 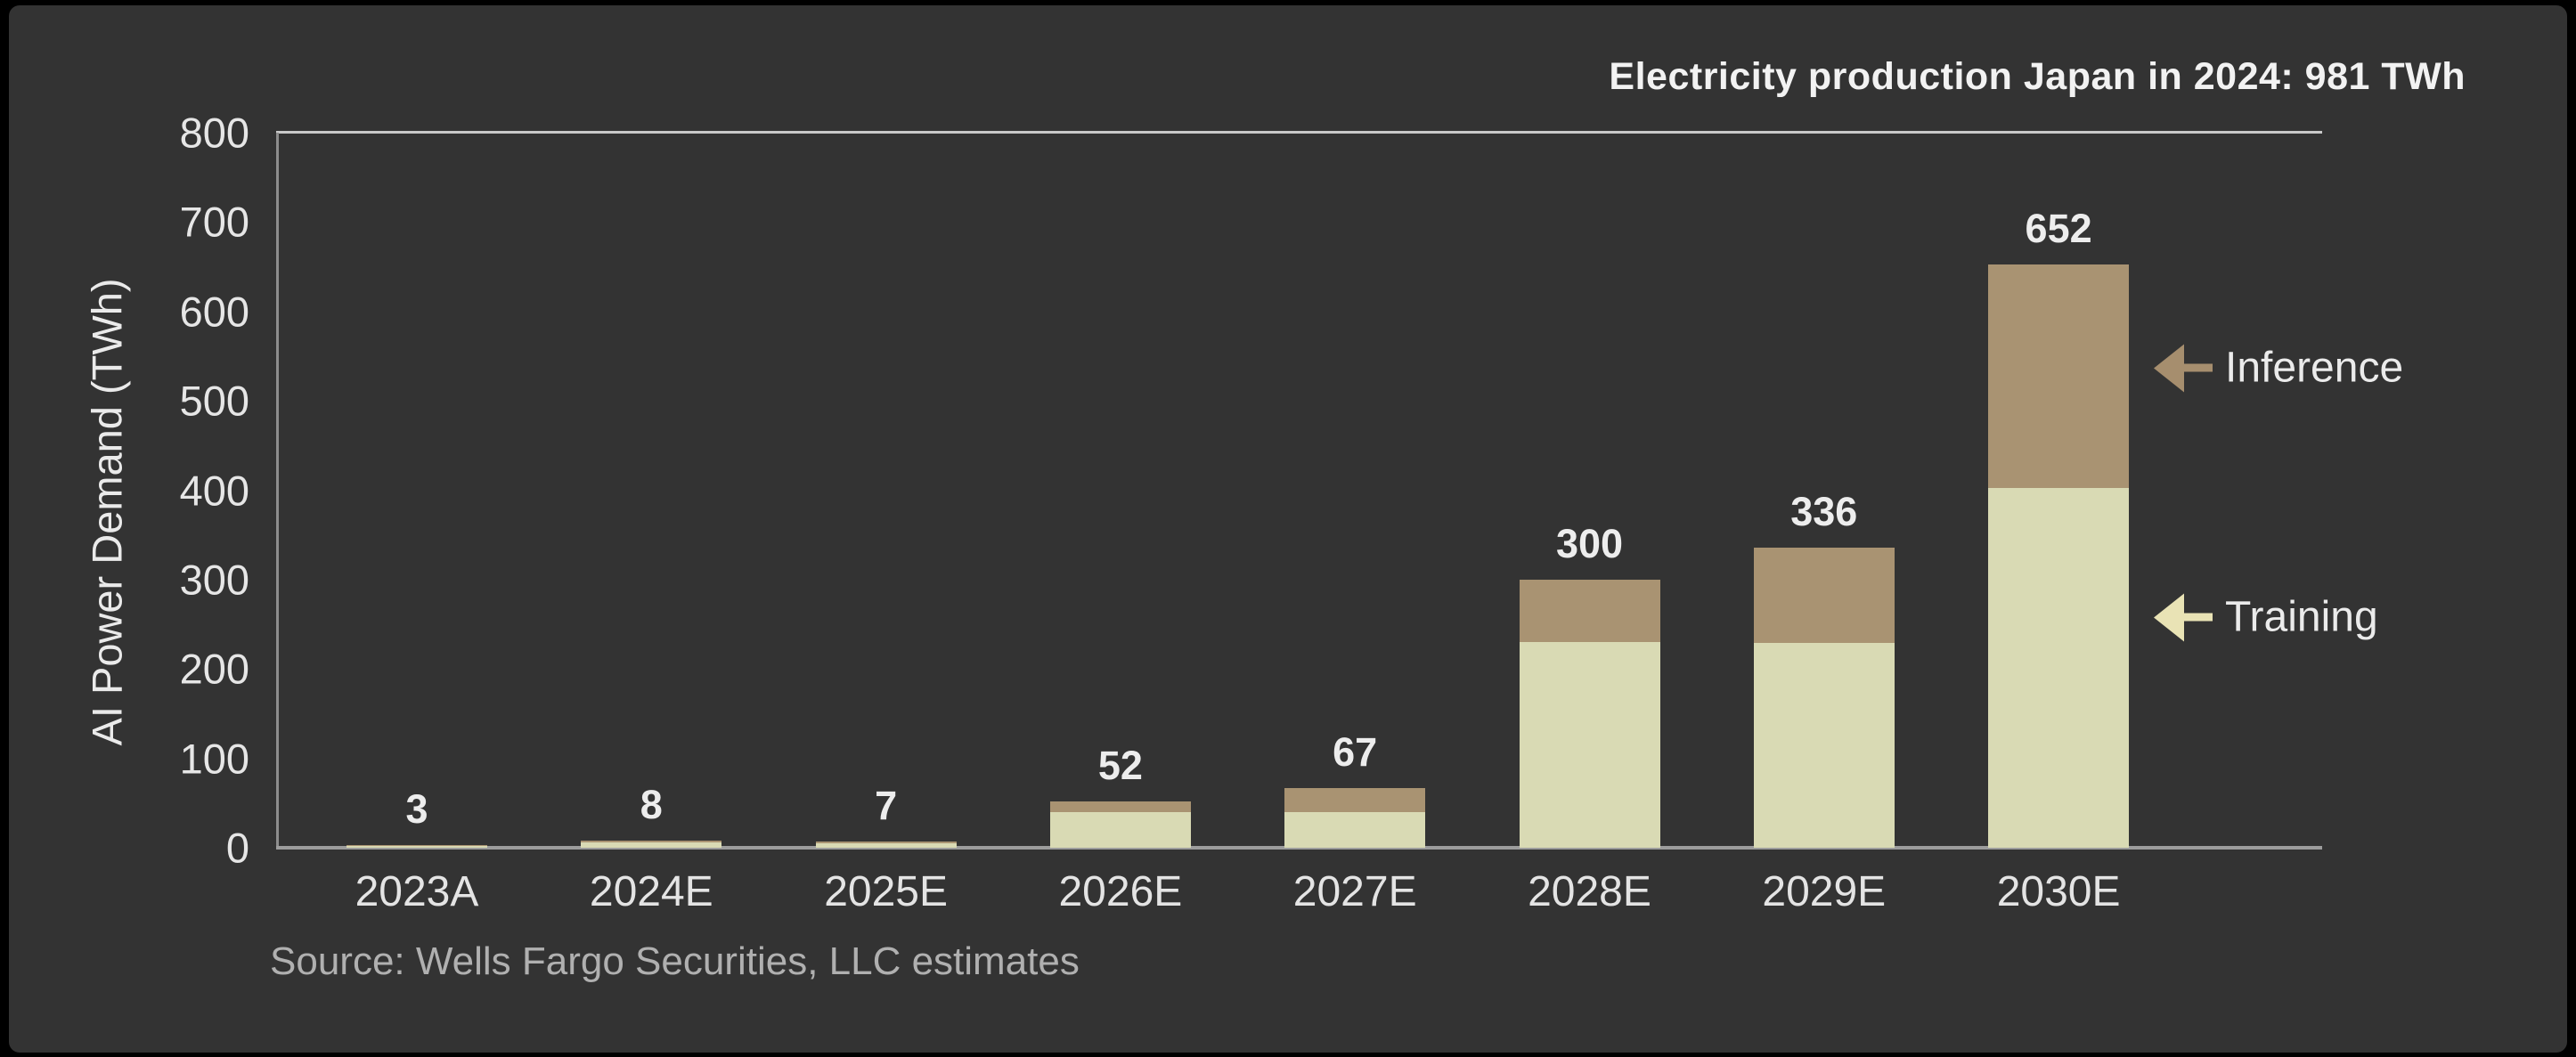 I want to click on bar-value-label: 652, so click(x=2059, y=228).